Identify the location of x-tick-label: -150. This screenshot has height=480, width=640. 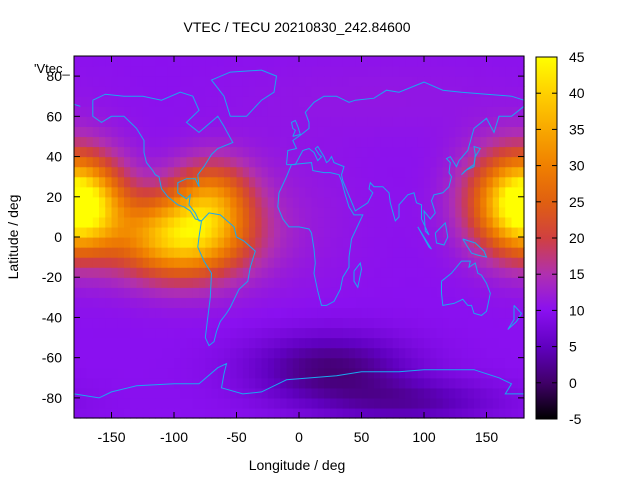
(111, 437).